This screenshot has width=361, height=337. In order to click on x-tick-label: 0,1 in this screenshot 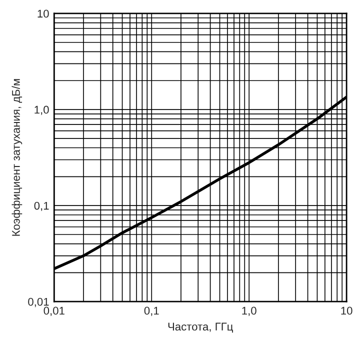, I will do `click(151, 311)`.